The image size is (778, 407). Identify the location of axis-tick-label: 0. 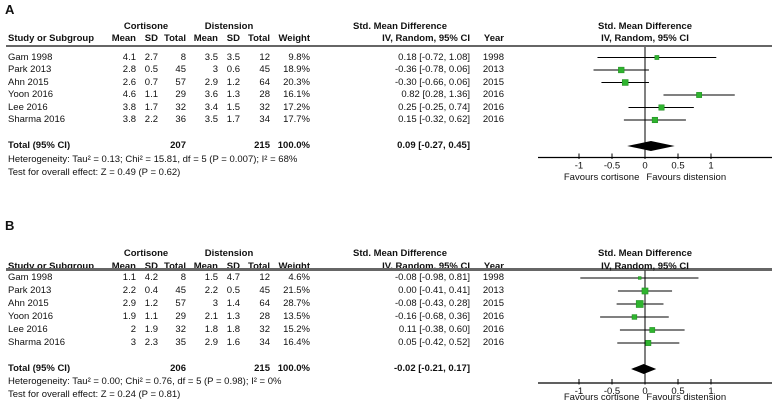
(644, 166).